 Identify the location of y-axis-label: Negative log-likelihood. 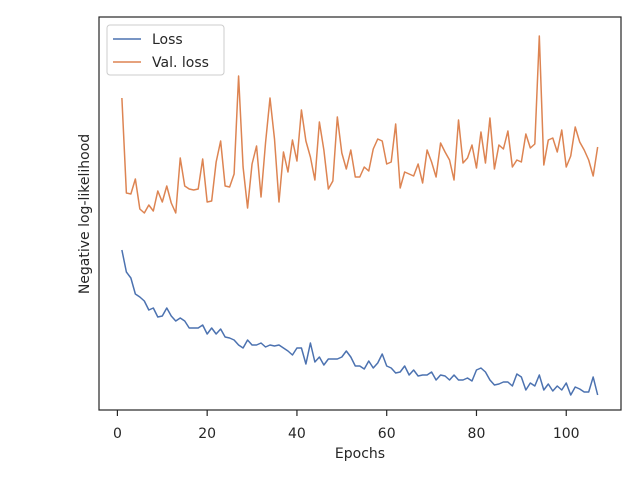
(85, 214).